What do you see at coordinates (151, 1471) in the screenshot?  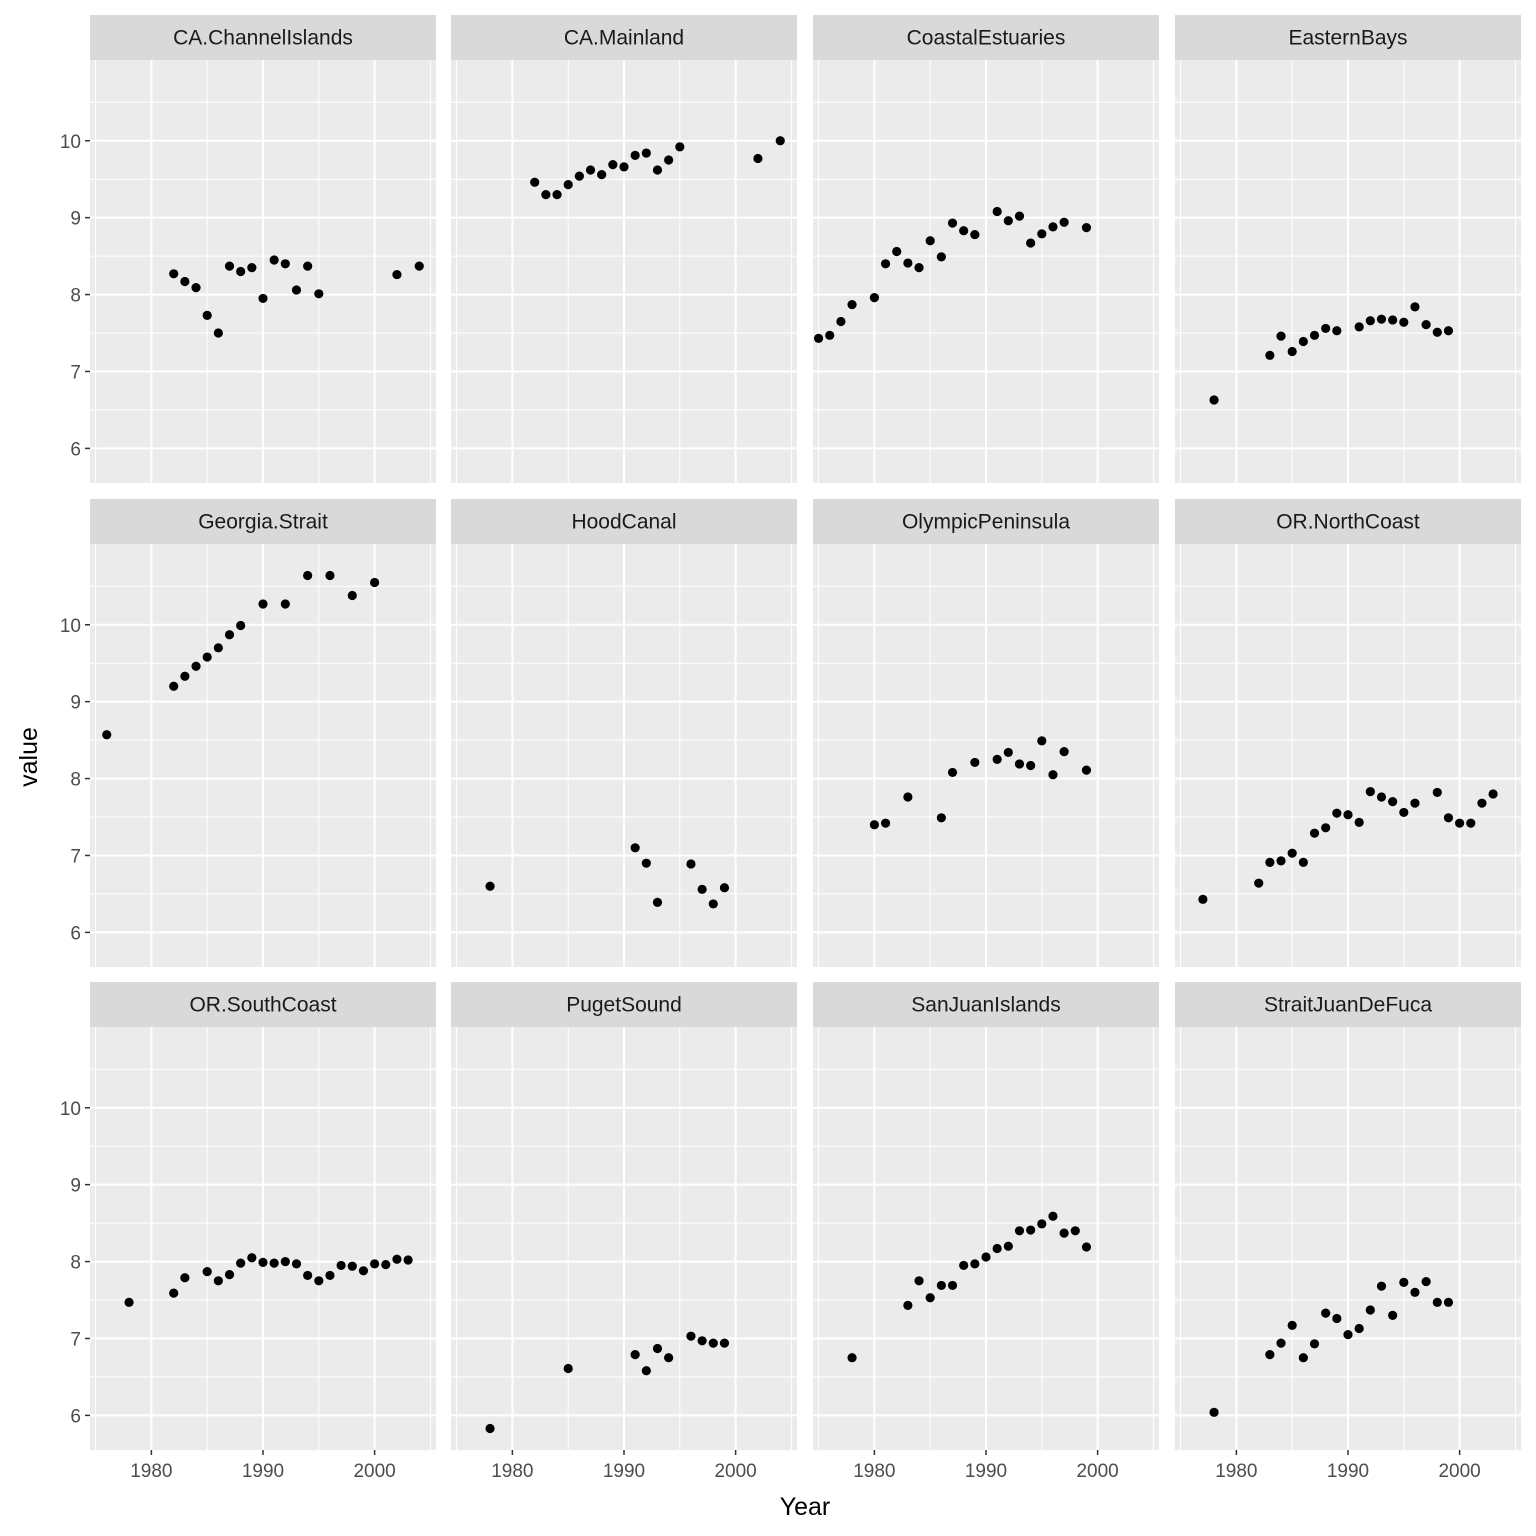 I see `x-tick-label: 1980` at bounding box center [151, 1471].